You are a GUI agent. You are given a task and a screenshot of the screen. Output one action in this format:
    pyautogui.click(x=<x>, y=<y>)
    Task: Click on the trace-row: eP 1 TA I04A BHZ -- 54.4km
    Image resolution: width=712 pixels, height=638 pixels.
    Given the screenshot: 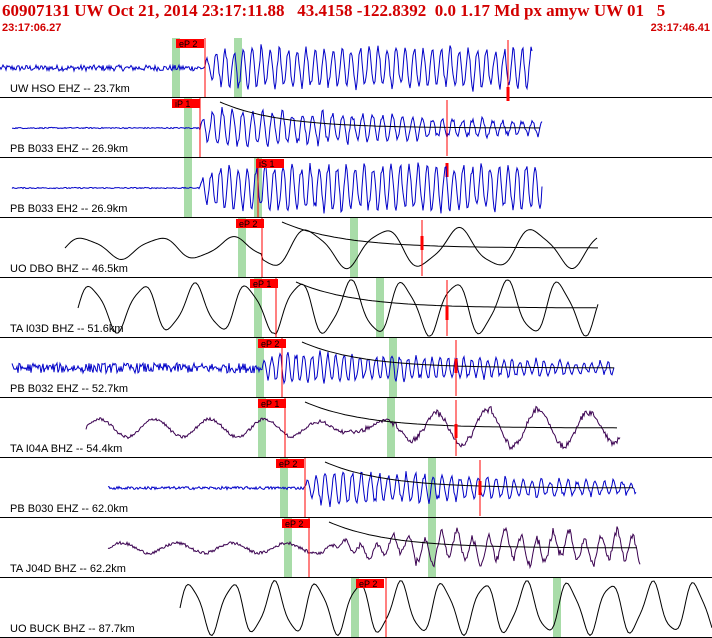 What is the action you would take?
    pyautogui.click(x=356, y=428)
    